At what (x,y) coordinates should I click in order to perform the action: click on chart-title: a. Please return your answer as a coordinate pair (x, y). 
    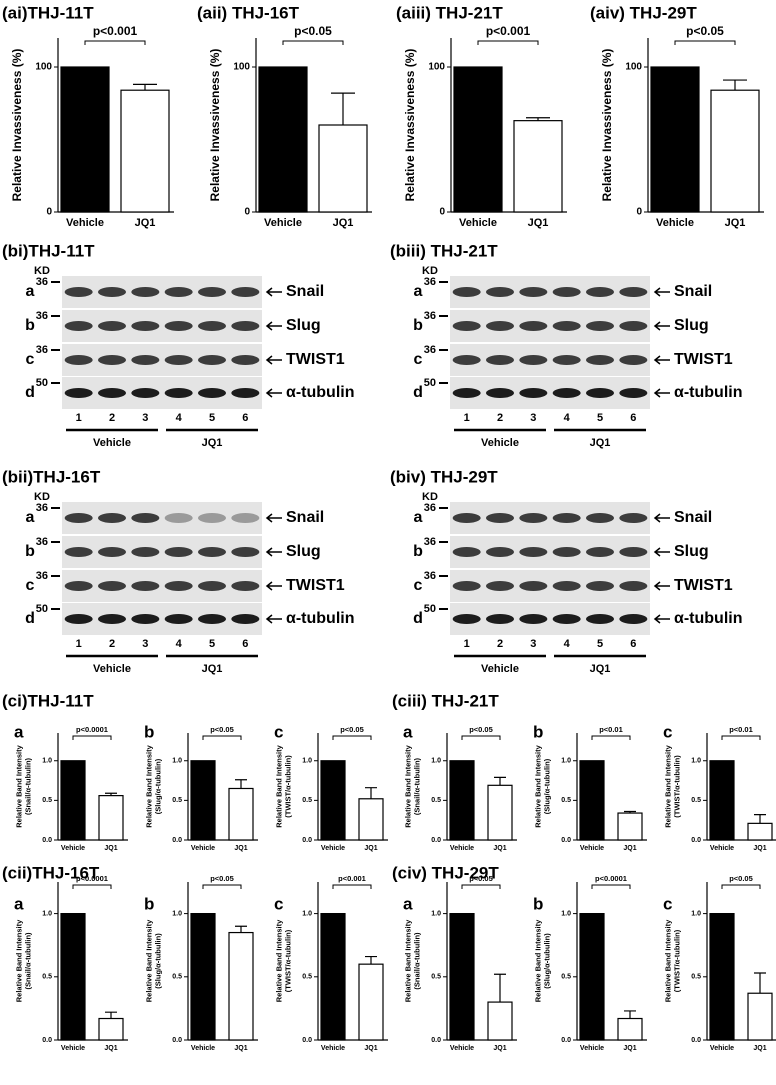
    Looking at the image, I should click on (19, 903).